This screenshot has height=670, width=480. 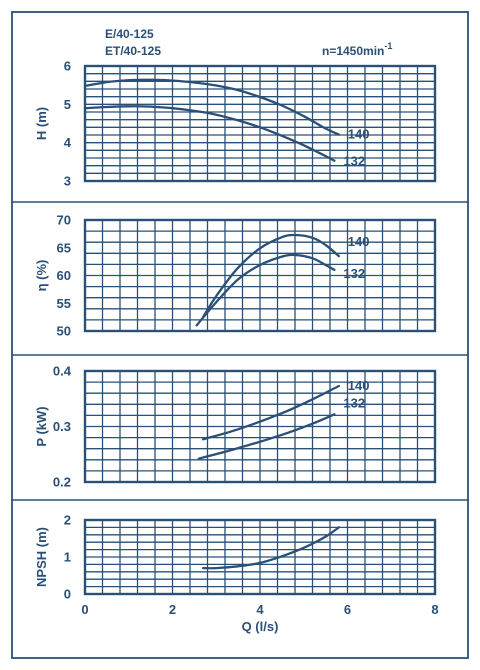 What do you see at coordinates (62, 426) in the screenshot?
I see `y-tick-label: 0.3` at bounding box center [62, 426].